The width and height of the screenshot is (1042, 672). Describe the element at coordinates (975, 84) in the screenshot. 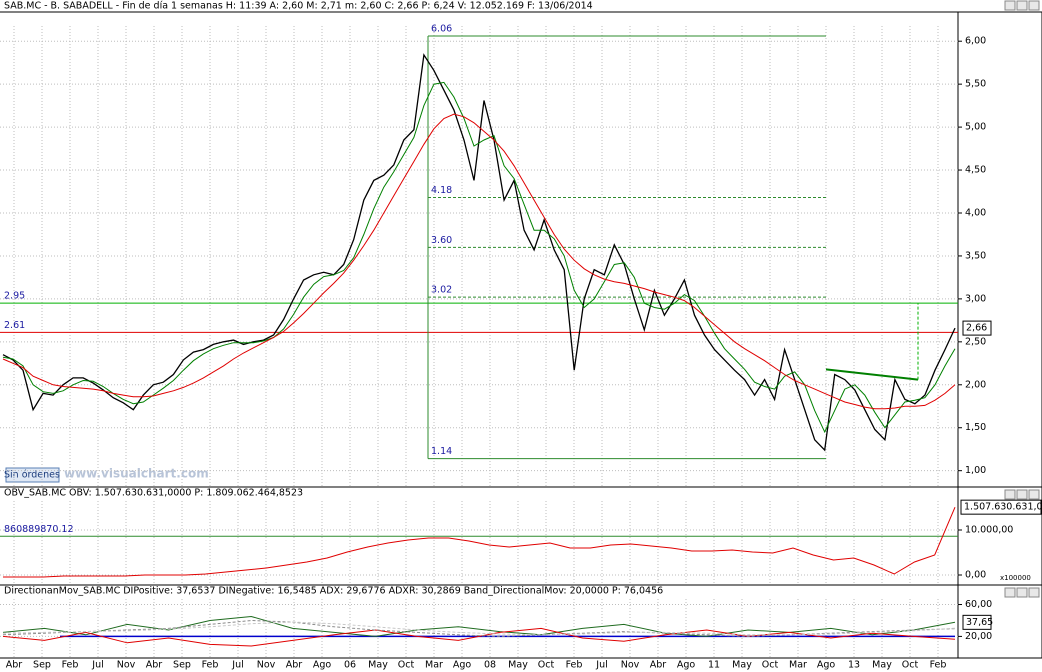

I see `y-tick-label: 5,50` at that location.